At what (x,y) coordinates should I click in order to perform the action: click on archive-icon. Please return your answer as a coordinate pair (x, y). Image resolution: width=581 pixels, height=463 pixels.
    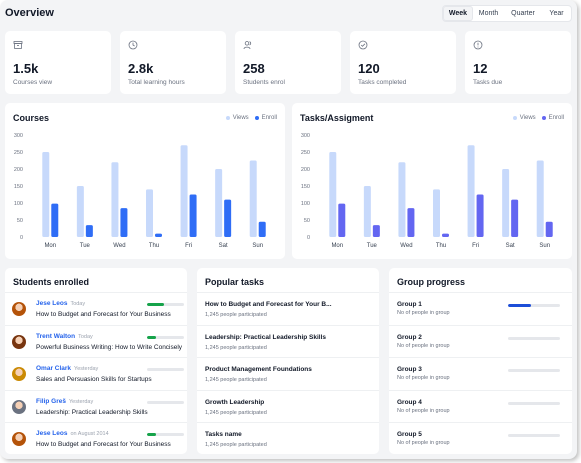
    Looking at the image, I should click on (18, 45).